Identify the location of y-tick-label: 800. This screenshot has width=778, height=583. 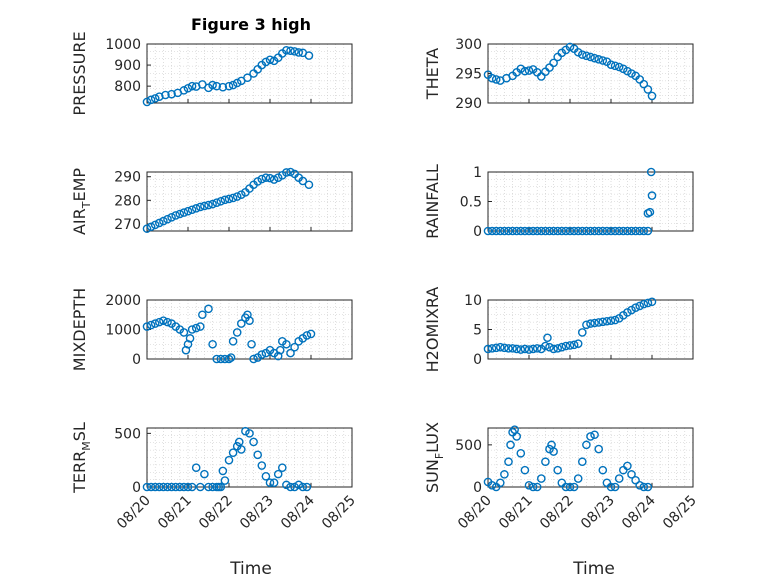
(127, 87).